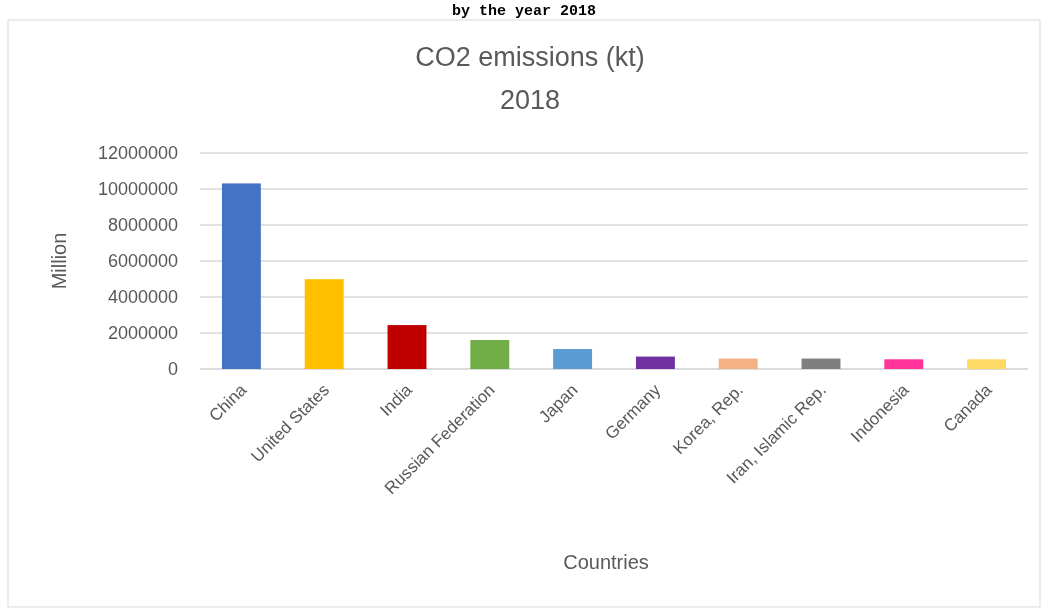  Describe the element at coordinates (142, 261) in the screenshot. I see `y-tick-label: 6000000` at that location.